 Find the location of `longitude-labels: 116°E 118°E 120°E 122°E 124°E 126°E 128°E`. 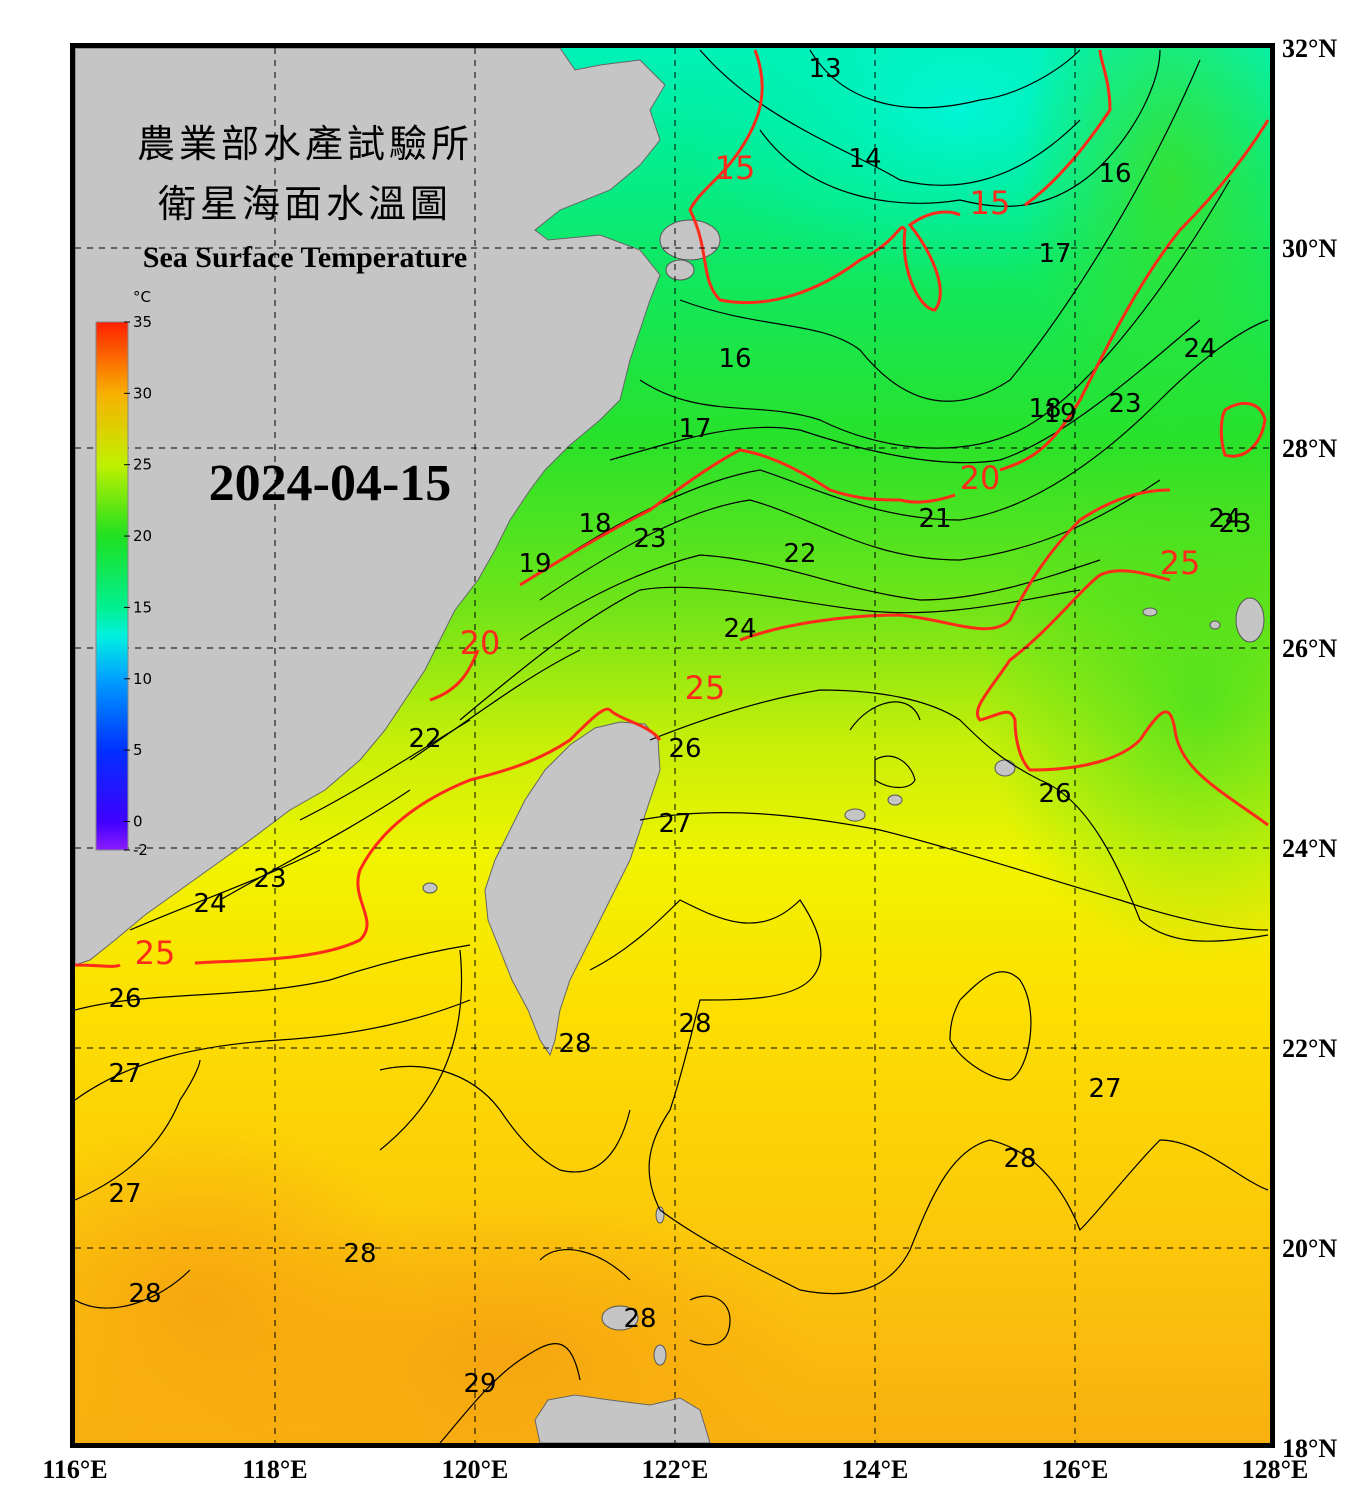

longitude-labels: 116°E 118°E 120°E 122°E 124°E 126°E 128°E is located at coordinates (675, 1469).